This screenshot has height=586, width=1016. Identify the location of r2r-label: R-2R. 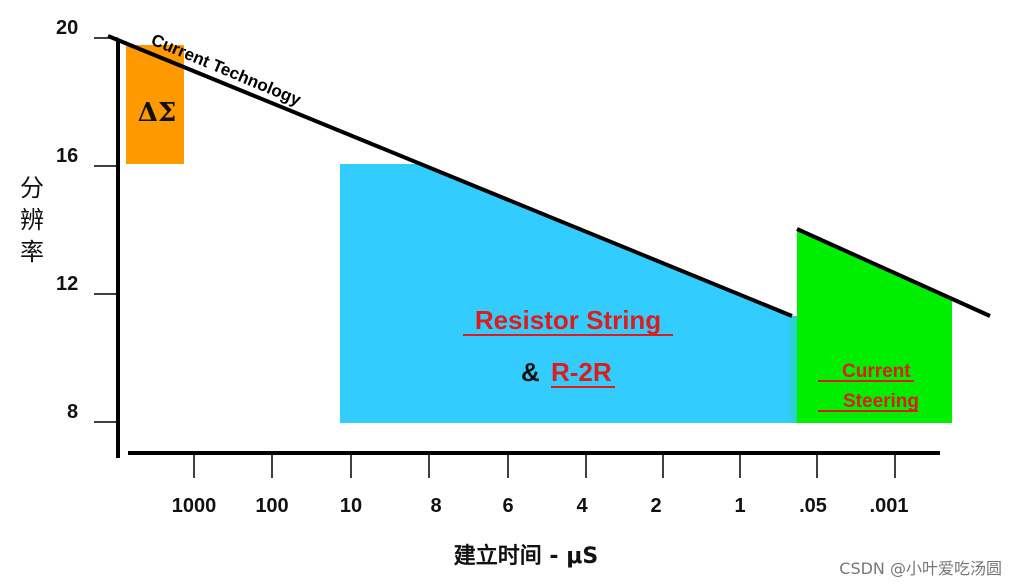
(581, 372).